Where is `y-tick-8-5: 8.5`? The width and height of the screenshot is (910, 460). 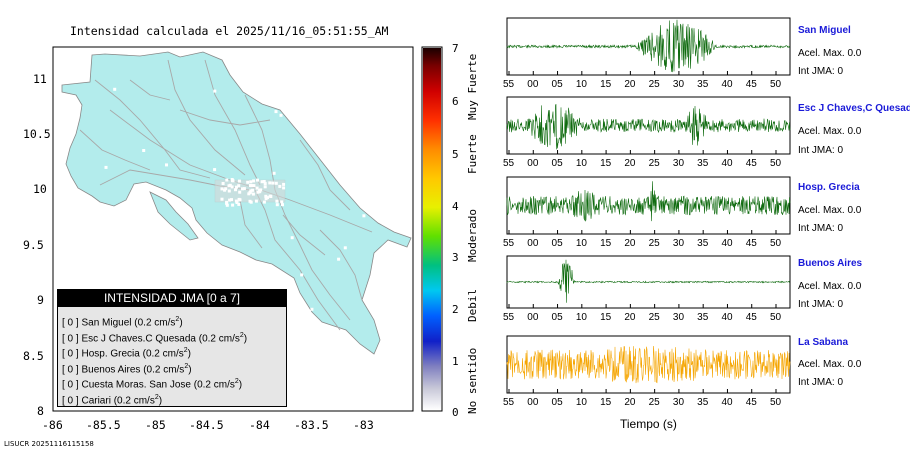 y-tick-8-5: 8.5 is located at coordinates (33, 356).